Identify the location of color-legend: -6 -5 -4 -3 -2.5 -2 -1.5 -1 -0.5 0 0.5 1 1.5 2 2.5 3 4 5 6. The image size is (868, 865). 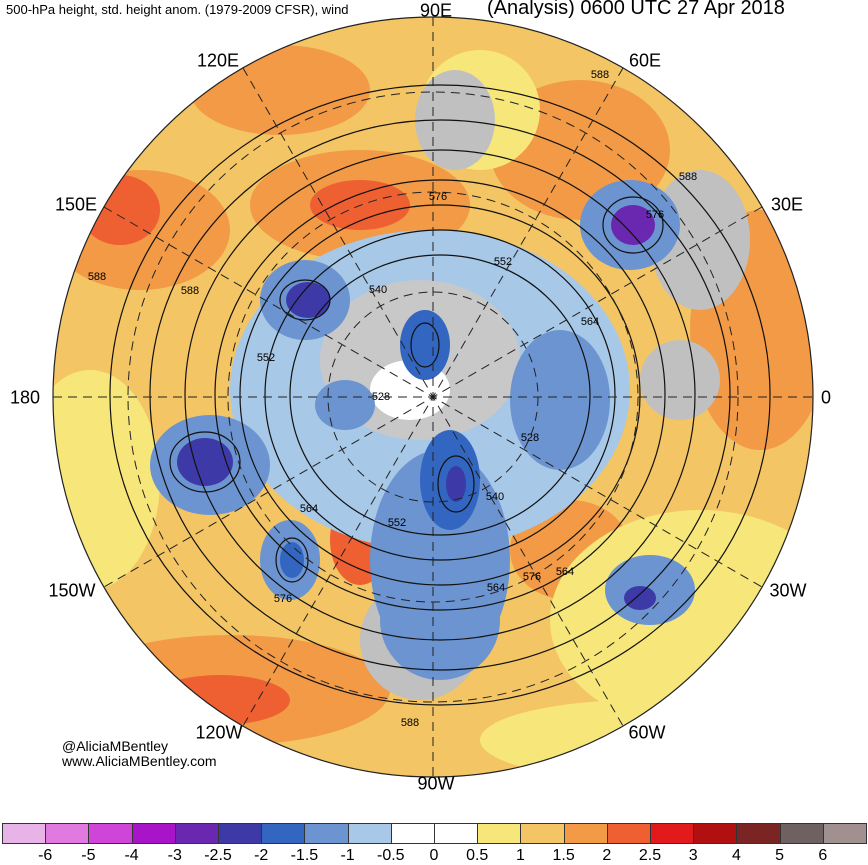
(434, 844).